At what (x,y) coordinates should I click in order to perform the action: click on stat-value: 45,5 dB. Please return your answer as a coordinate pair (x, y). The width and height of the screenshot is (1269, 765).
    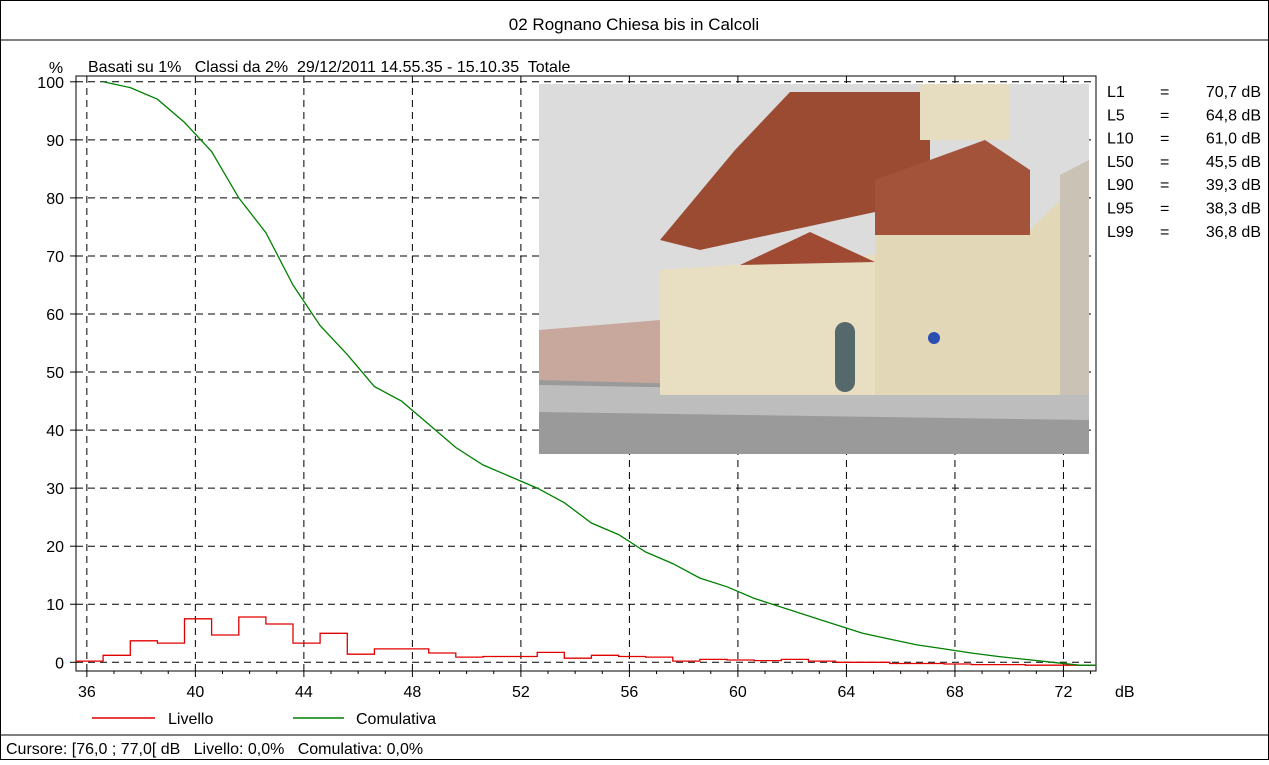
    Looking at the image, I should click on (1233, 162).